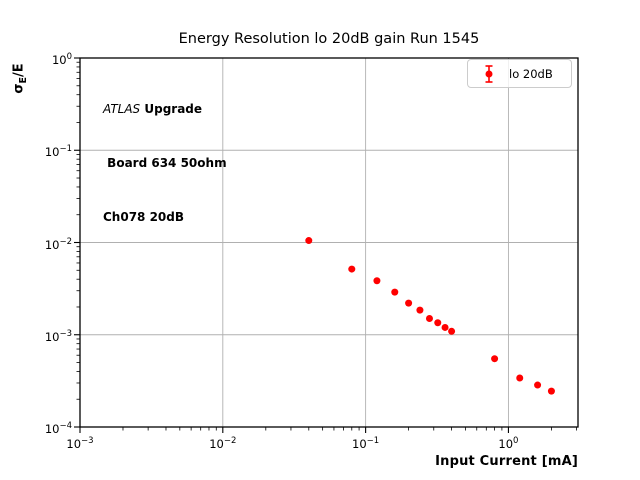  What do you see at coordinates (61, 59) in the screenshot?
I see `y-tick-label: 10⁰` at bounding box center [61, 59].